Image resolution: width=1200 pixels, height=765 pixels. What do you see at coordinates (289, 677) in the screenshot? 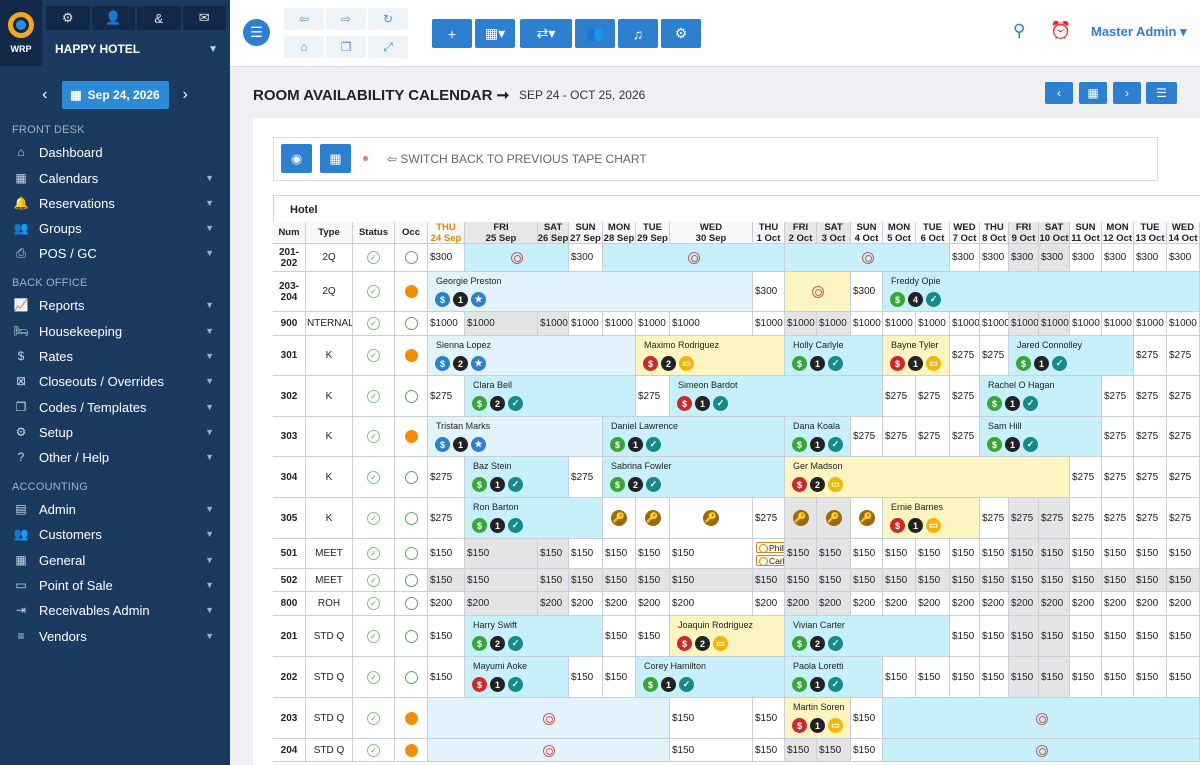
I see `room-number: 202` at bounding box center [289, 677].